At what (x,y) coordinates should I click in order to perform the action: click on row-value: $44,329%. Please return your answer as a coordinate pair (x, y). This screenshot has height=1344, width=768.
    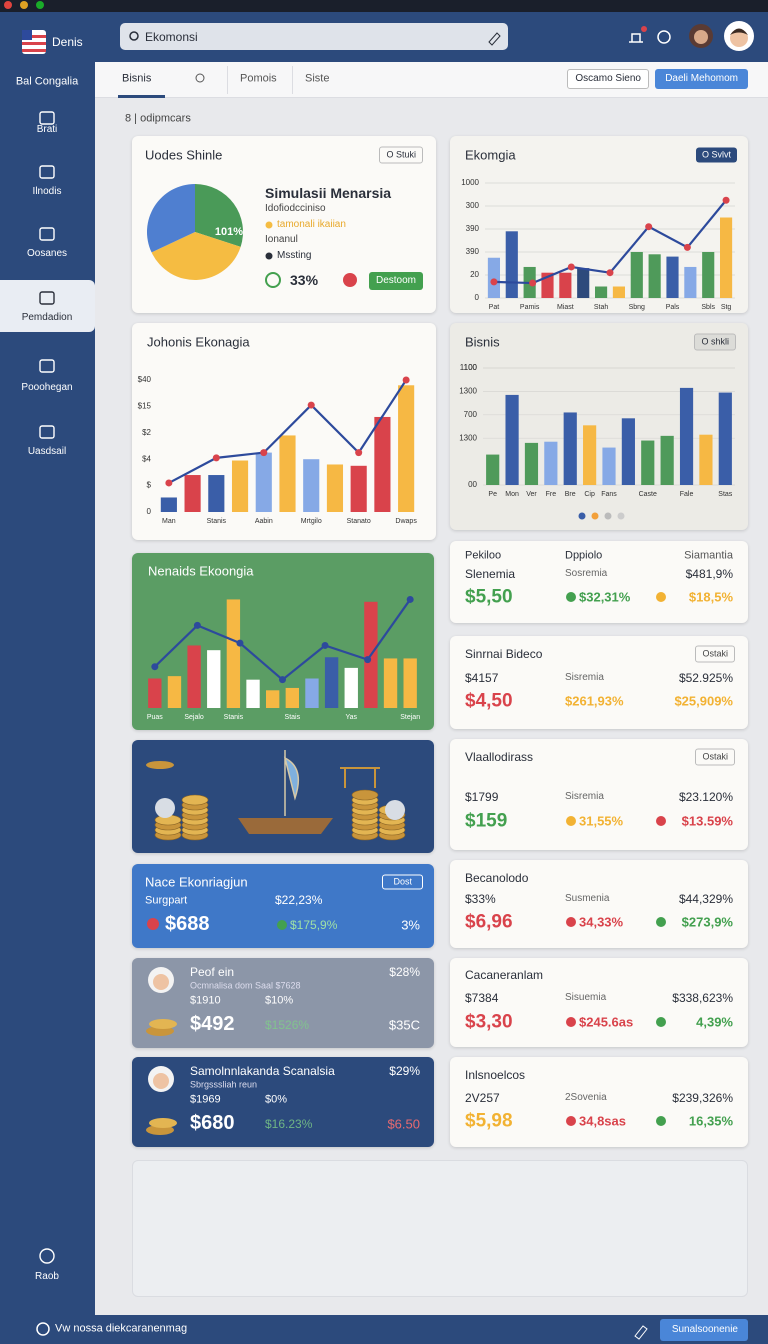
    Looking at the image, I should click on (705, 899).